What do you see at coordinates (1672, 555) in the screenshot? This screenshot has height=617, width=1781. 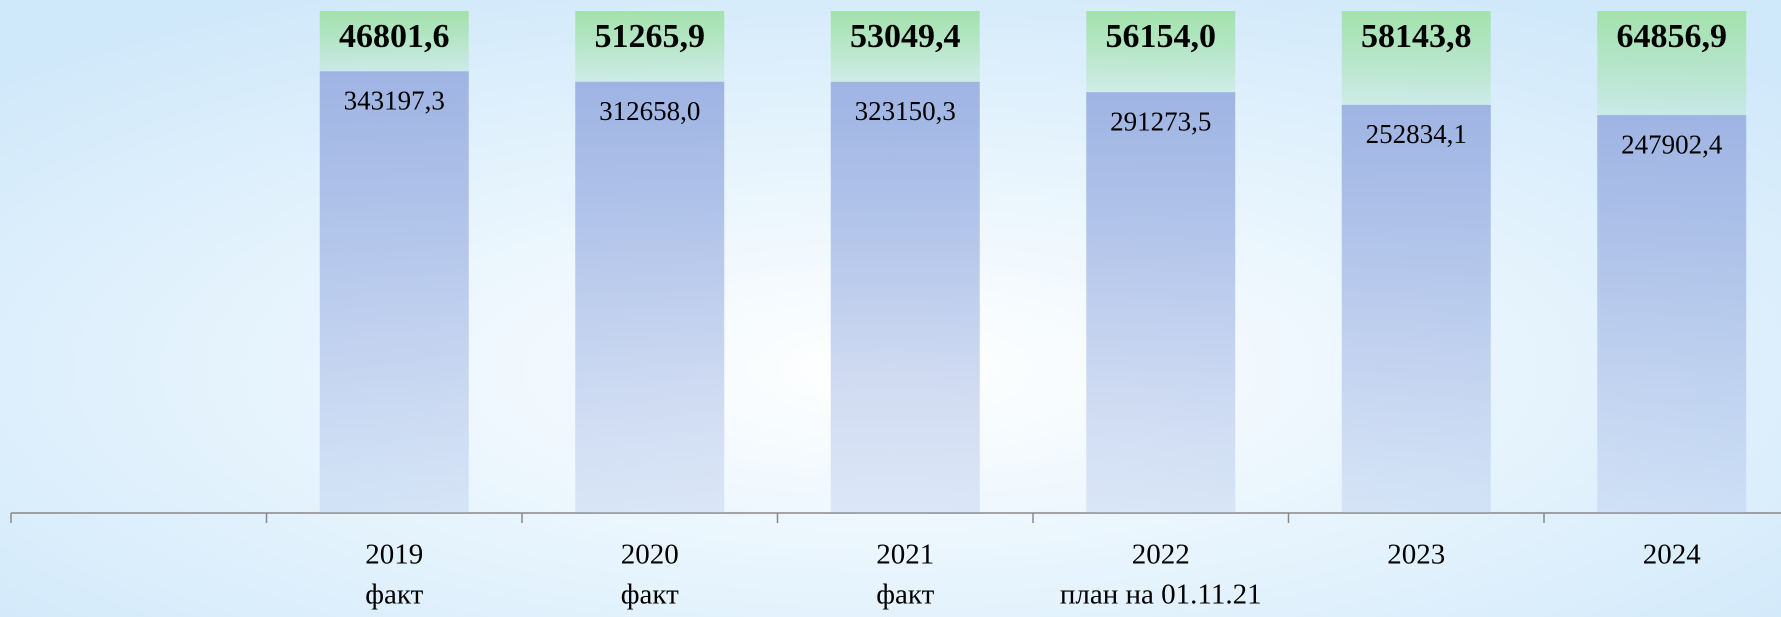 I see `x-tick-label: 2024` at bounding box center [1672, 555].